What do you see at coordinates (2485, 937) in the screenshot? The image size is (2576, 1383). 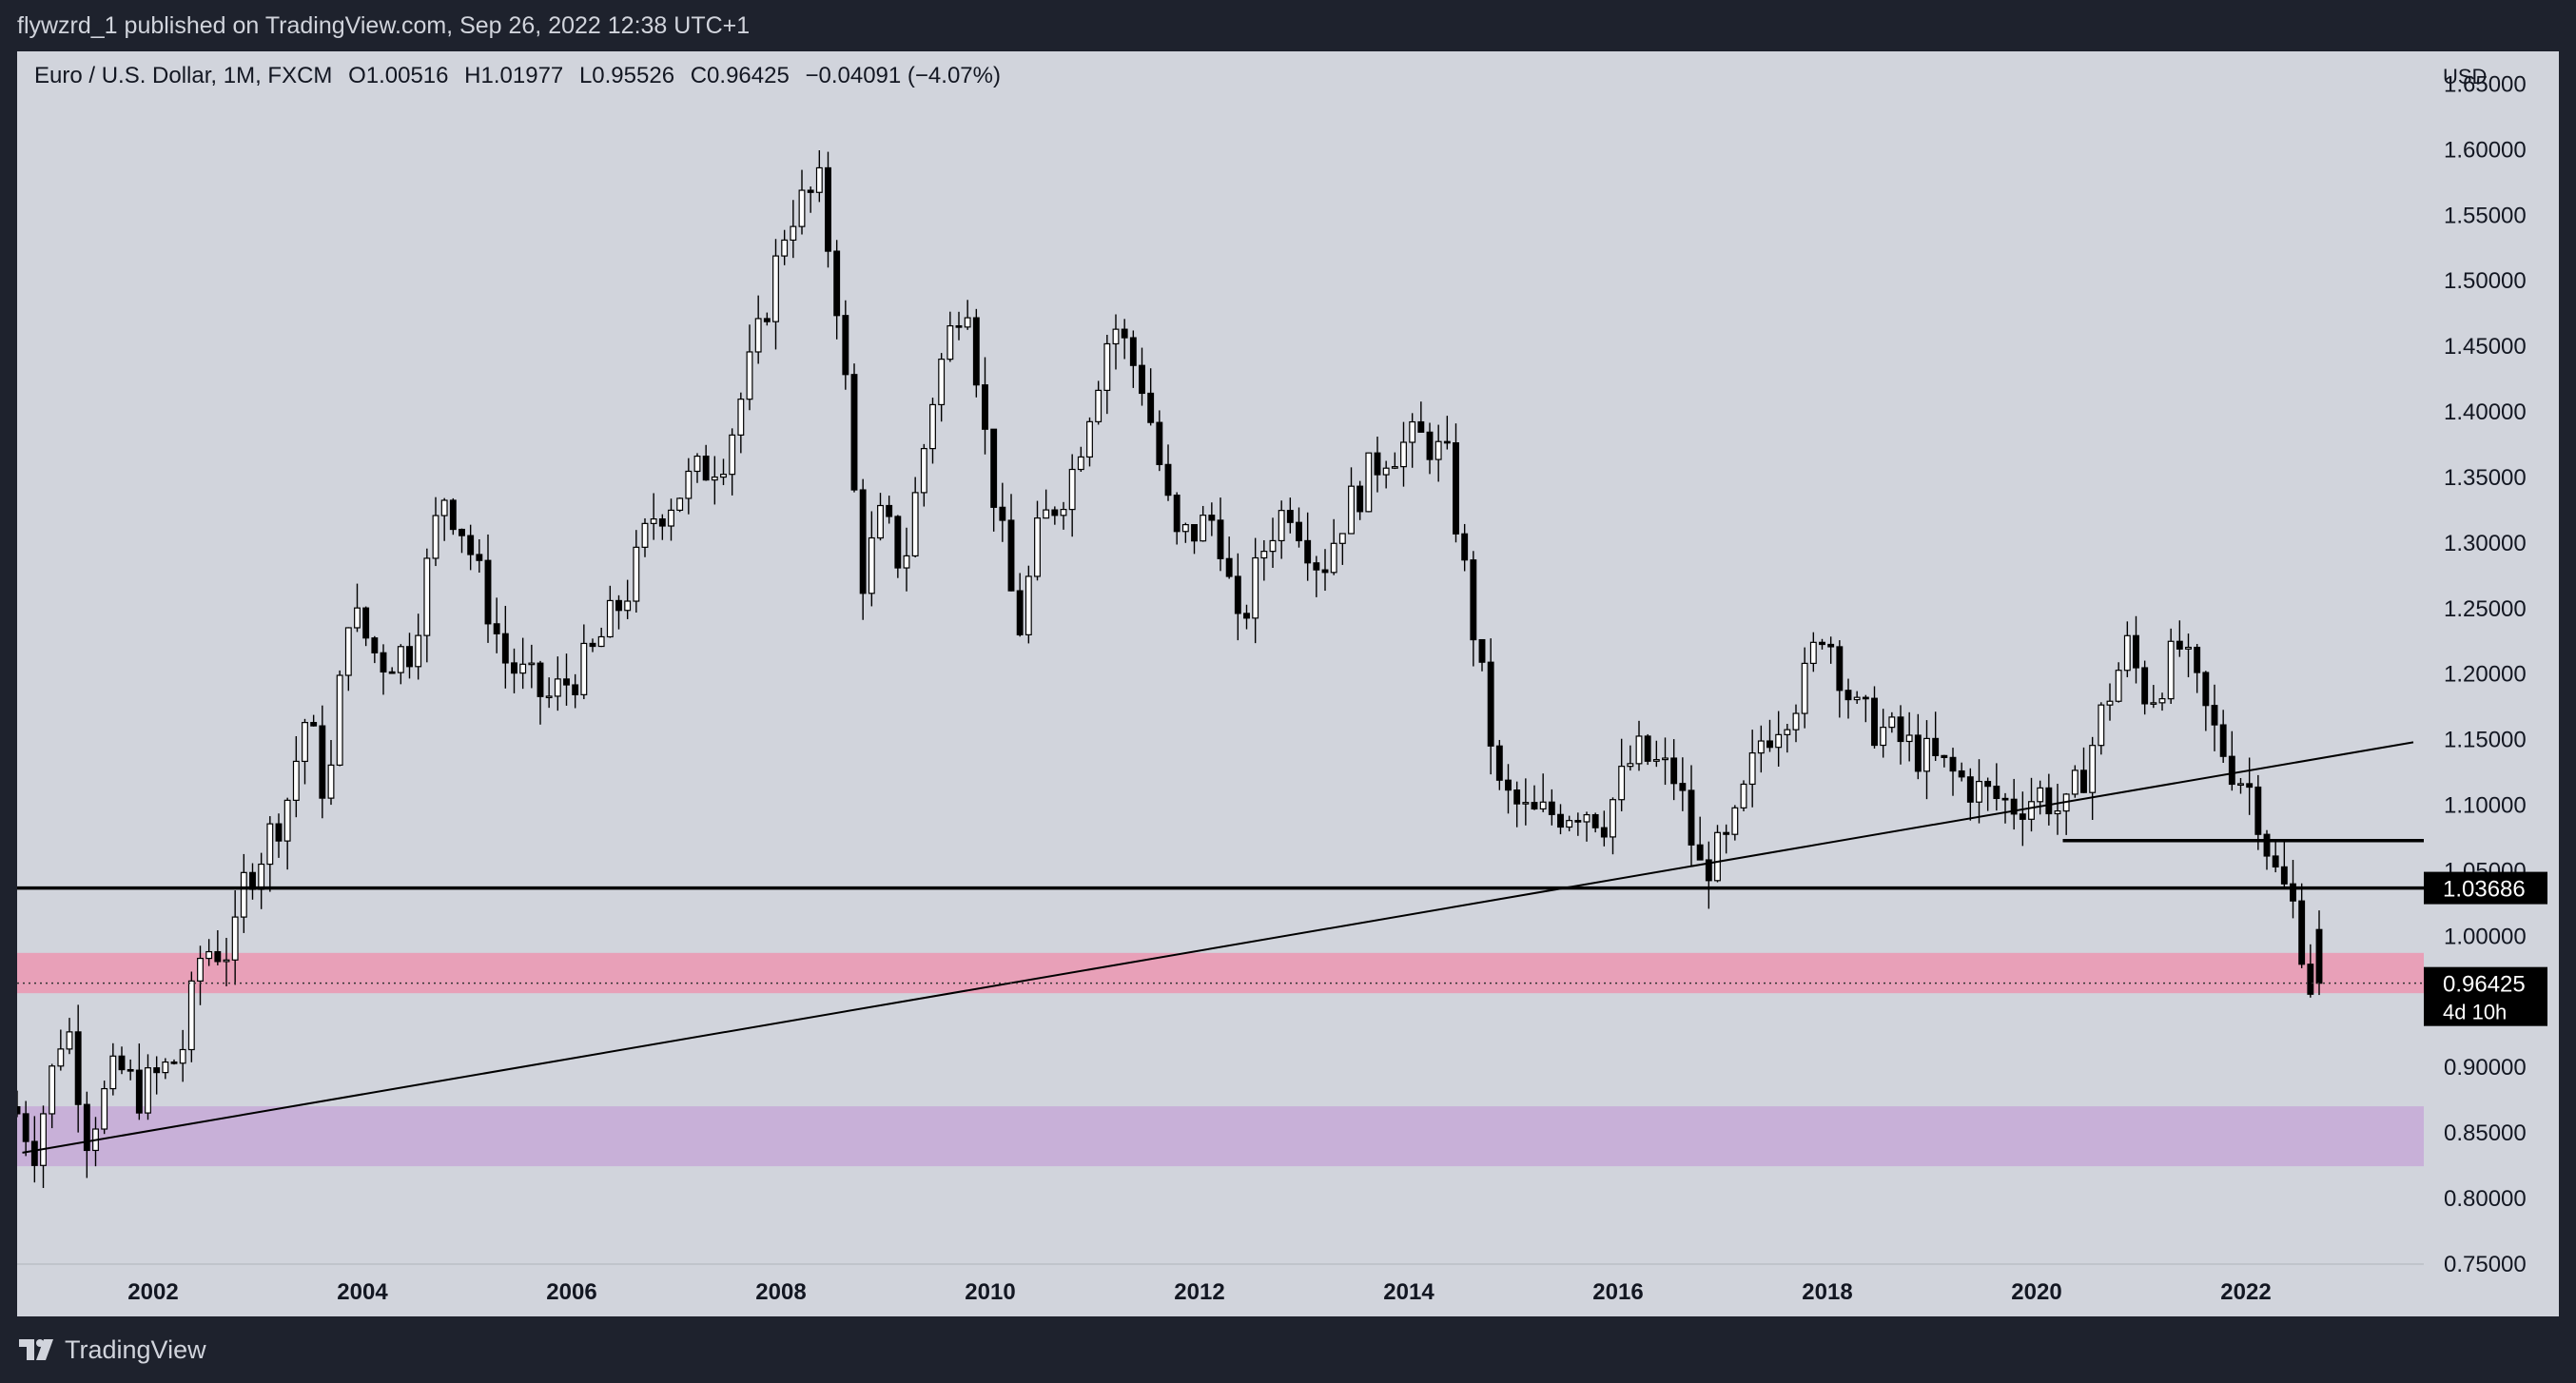 I see `y-tick-label: 1.00000` at bounding box center [2485, 937].